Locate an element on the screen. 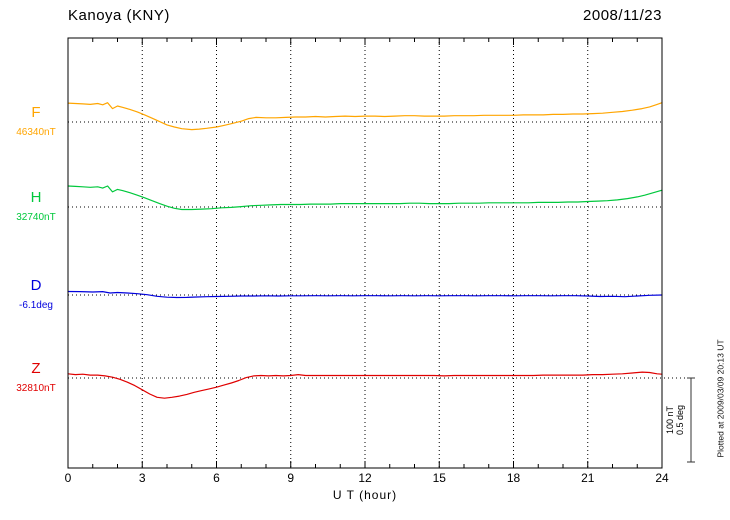 This screenshot has height=520, width=730. trace-label-d: D is located at coordinates (36, 285).